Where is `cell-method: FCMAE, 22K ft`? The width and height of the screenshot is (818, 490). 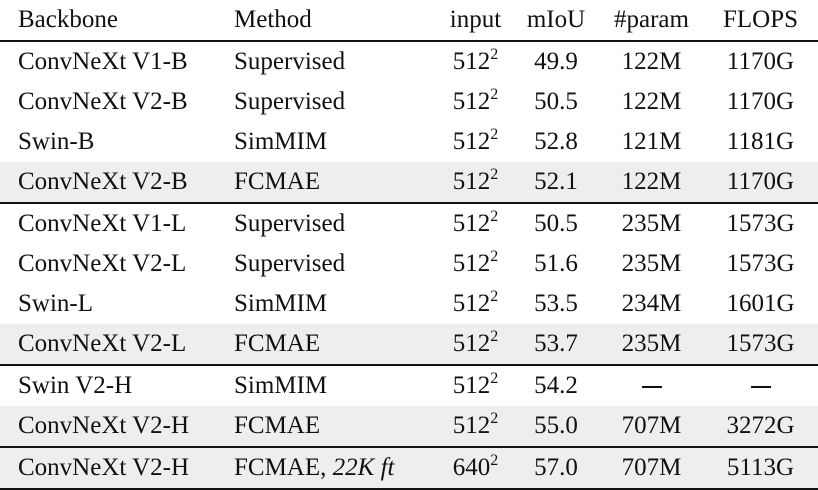
cell-method: FCMAE, 22K ft is located at coordinates (336, 468).